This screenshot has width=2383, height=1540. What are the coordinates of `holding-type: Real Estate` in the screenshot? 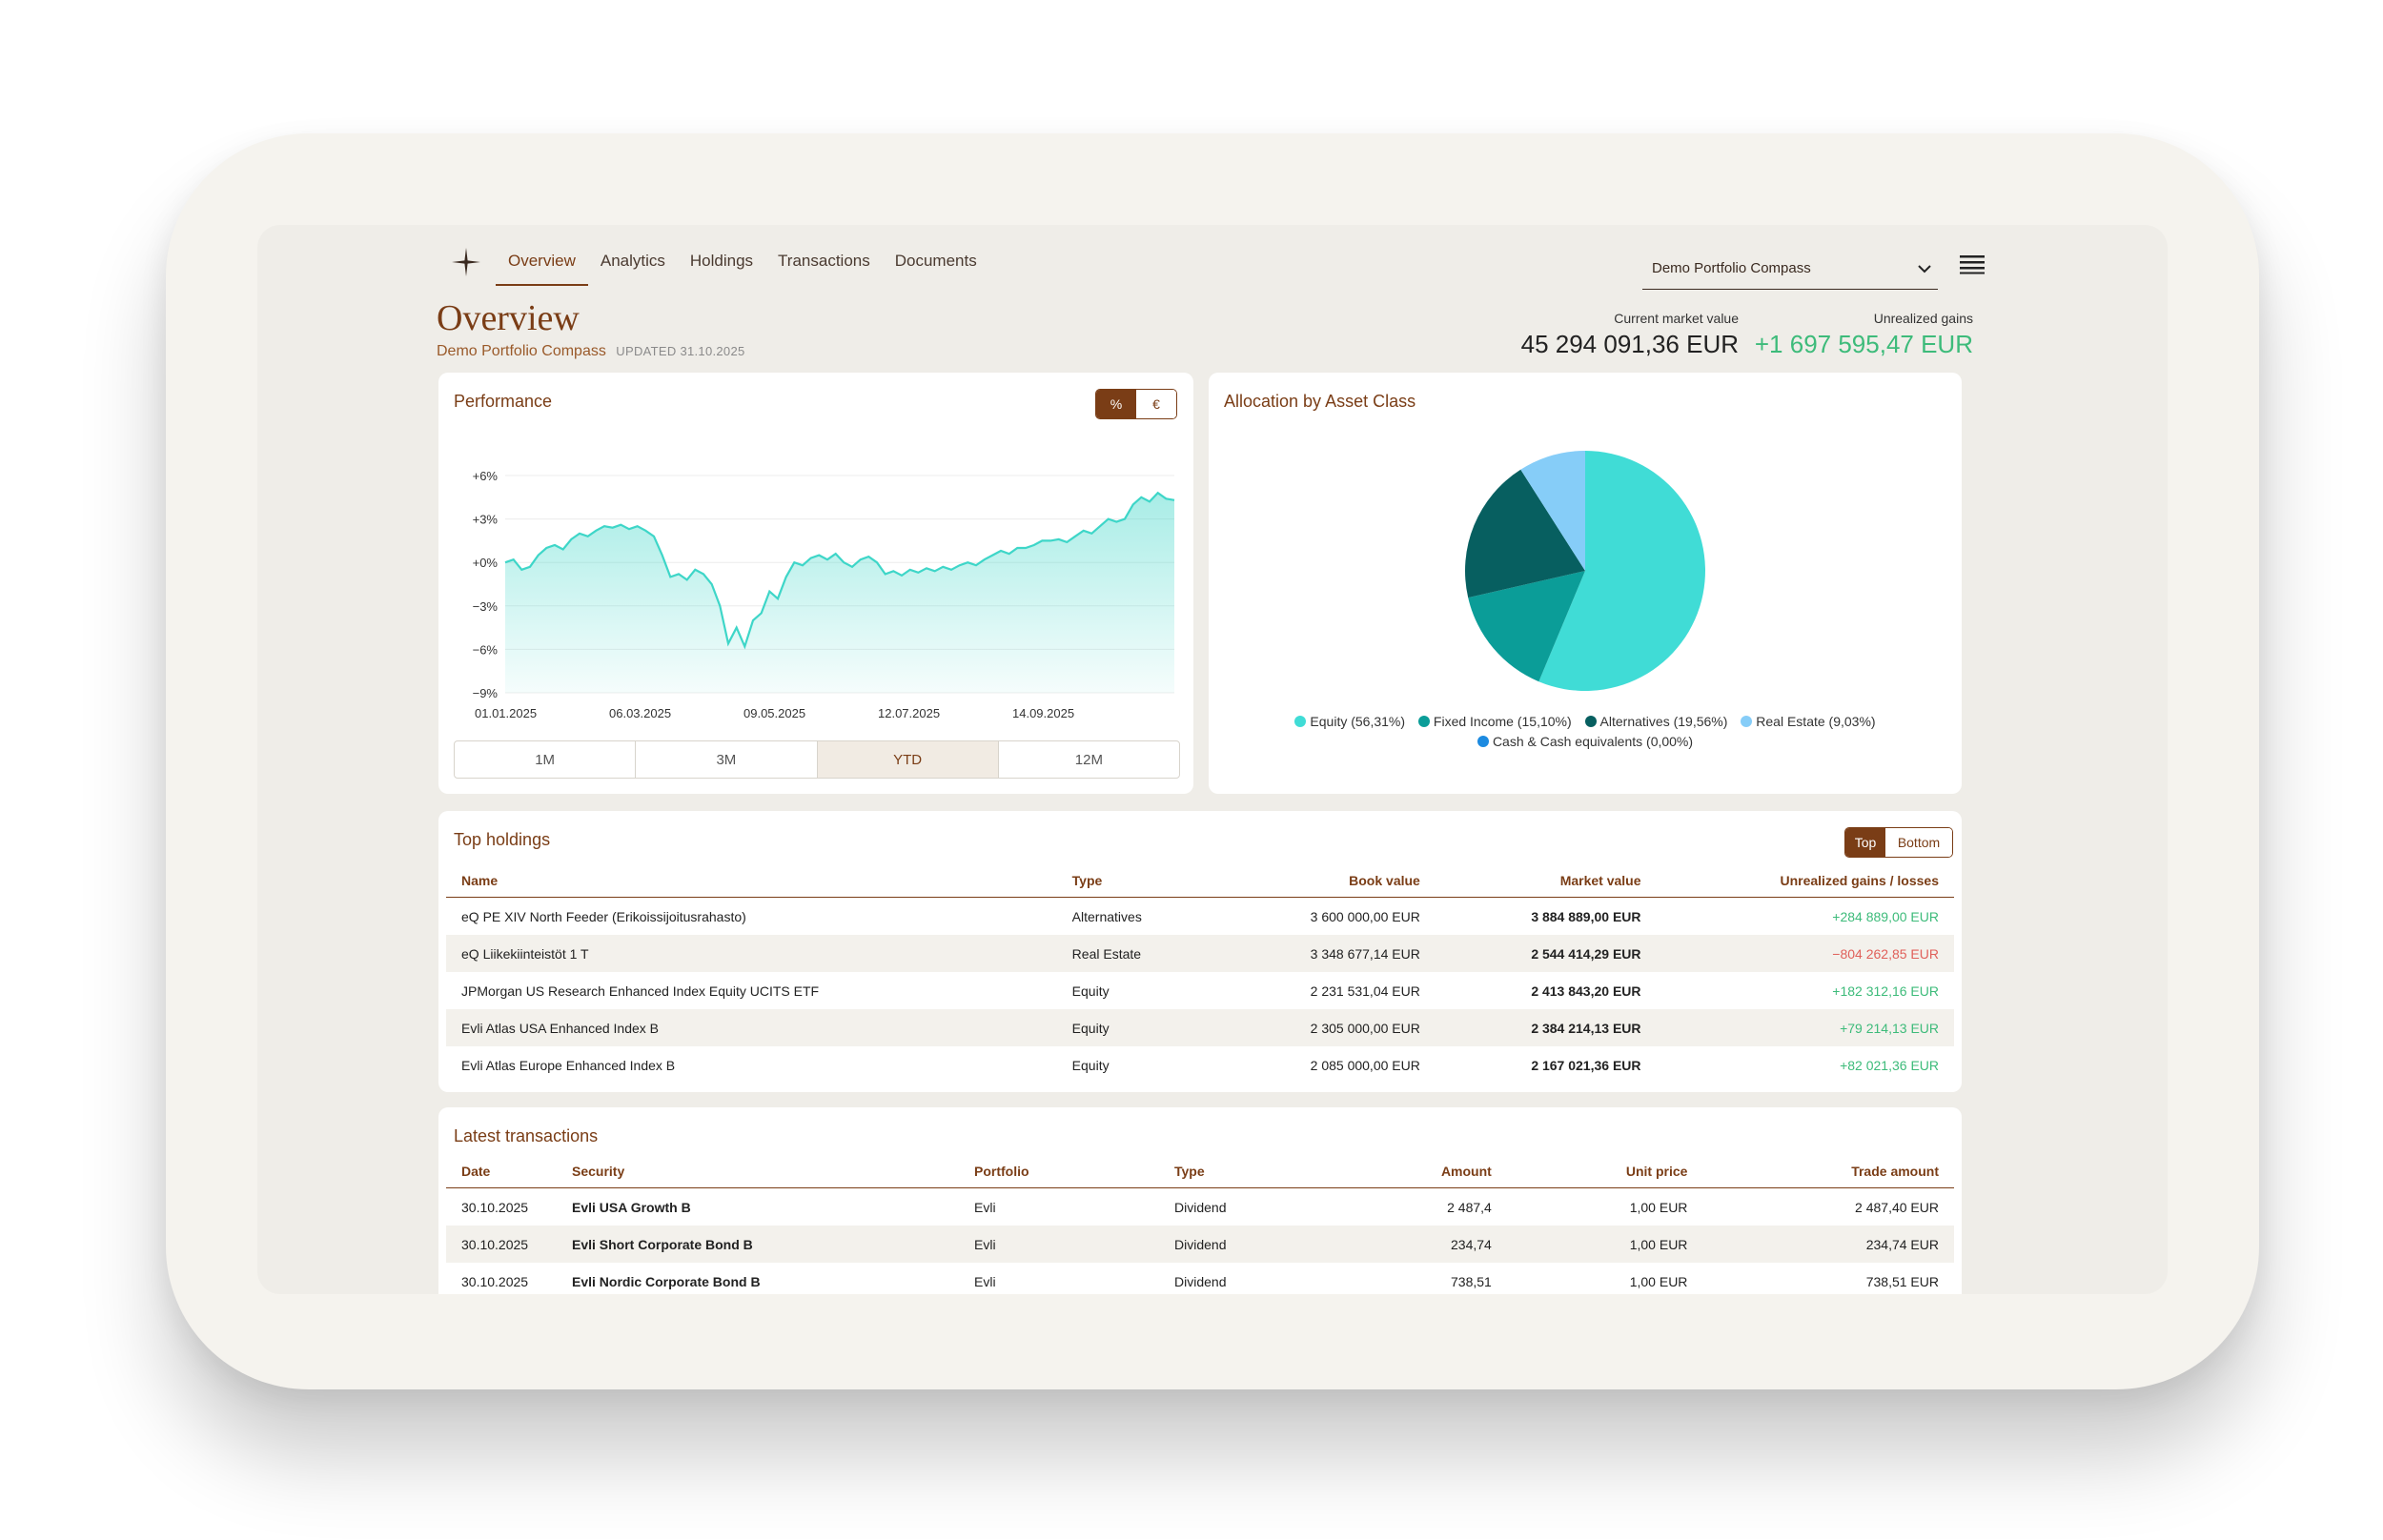 It's located at (1136, 953).